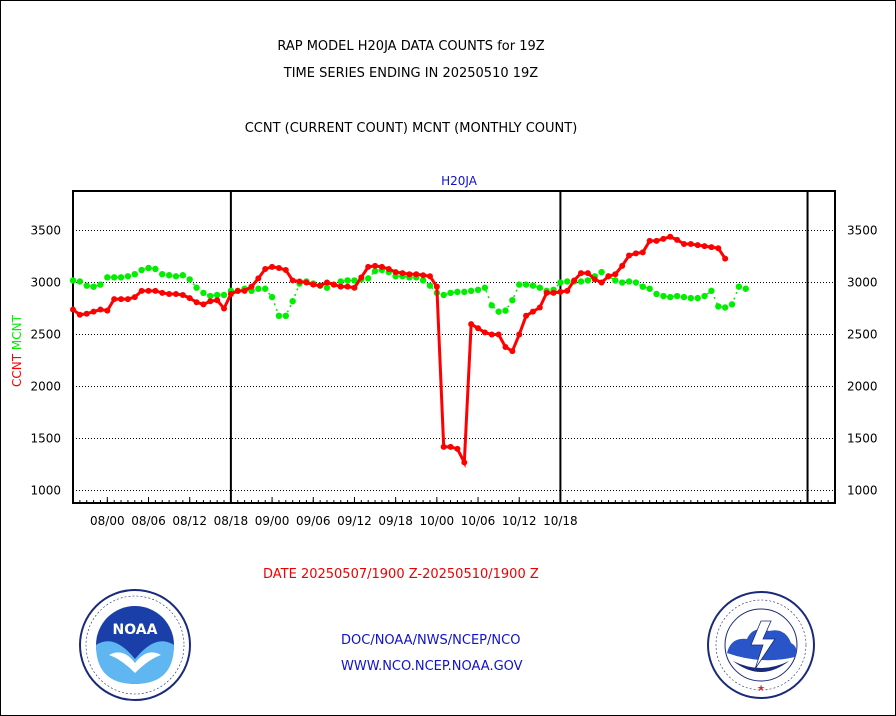 Image resolution: width=896 pixels, height=716 pixels. I want to click on x-tick-label: 09/18, so click(395, 521).